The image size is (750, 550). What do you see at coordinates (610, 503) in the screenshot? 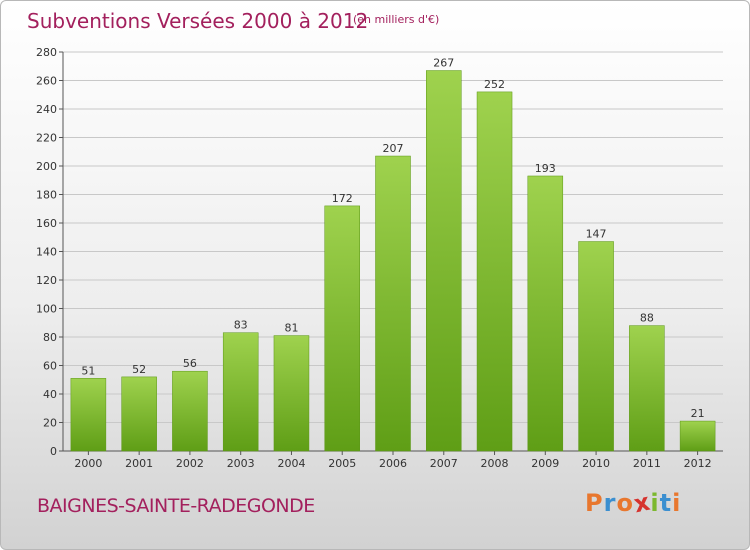
I see `logo-letter: r` at bounding box center [610, 503].